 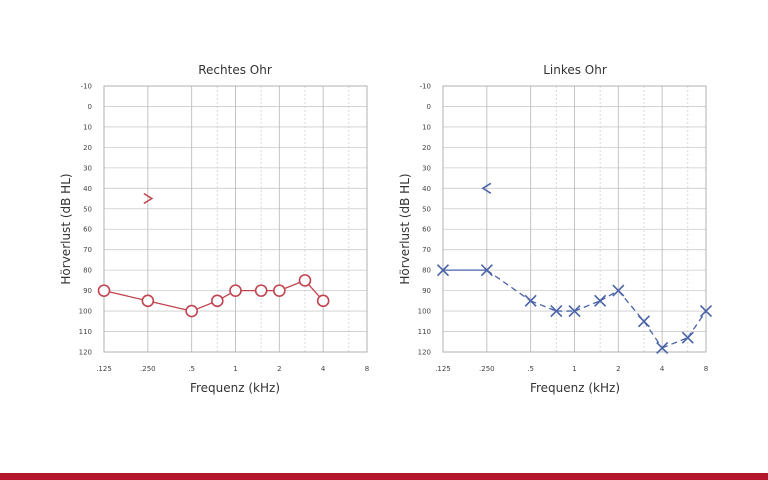 I want to click on data-point-bracket-left, so click(x=486, y=188).